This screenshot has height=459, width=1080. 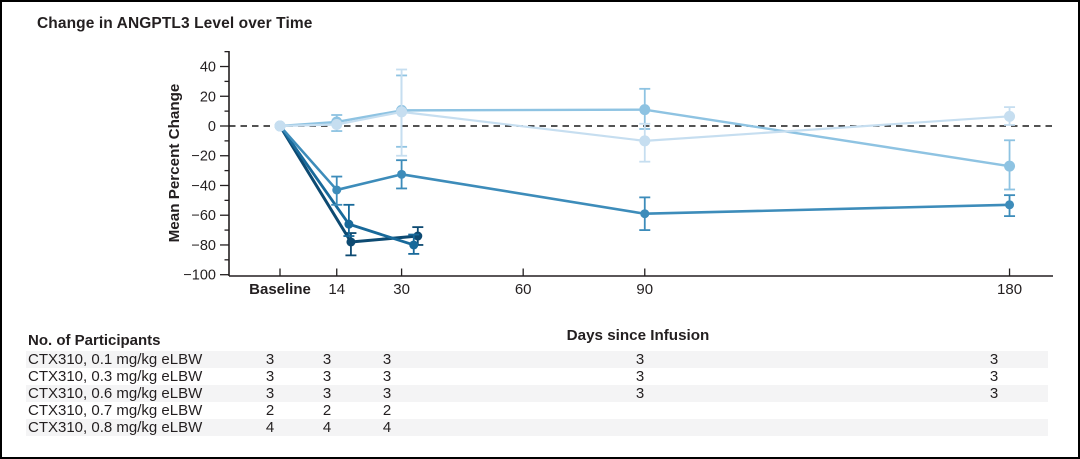 What do you see at coordinates (174, 163) in the screenshot?
I see `y-axis-title: Mean Percent Change` at bounding box center [174, 163].